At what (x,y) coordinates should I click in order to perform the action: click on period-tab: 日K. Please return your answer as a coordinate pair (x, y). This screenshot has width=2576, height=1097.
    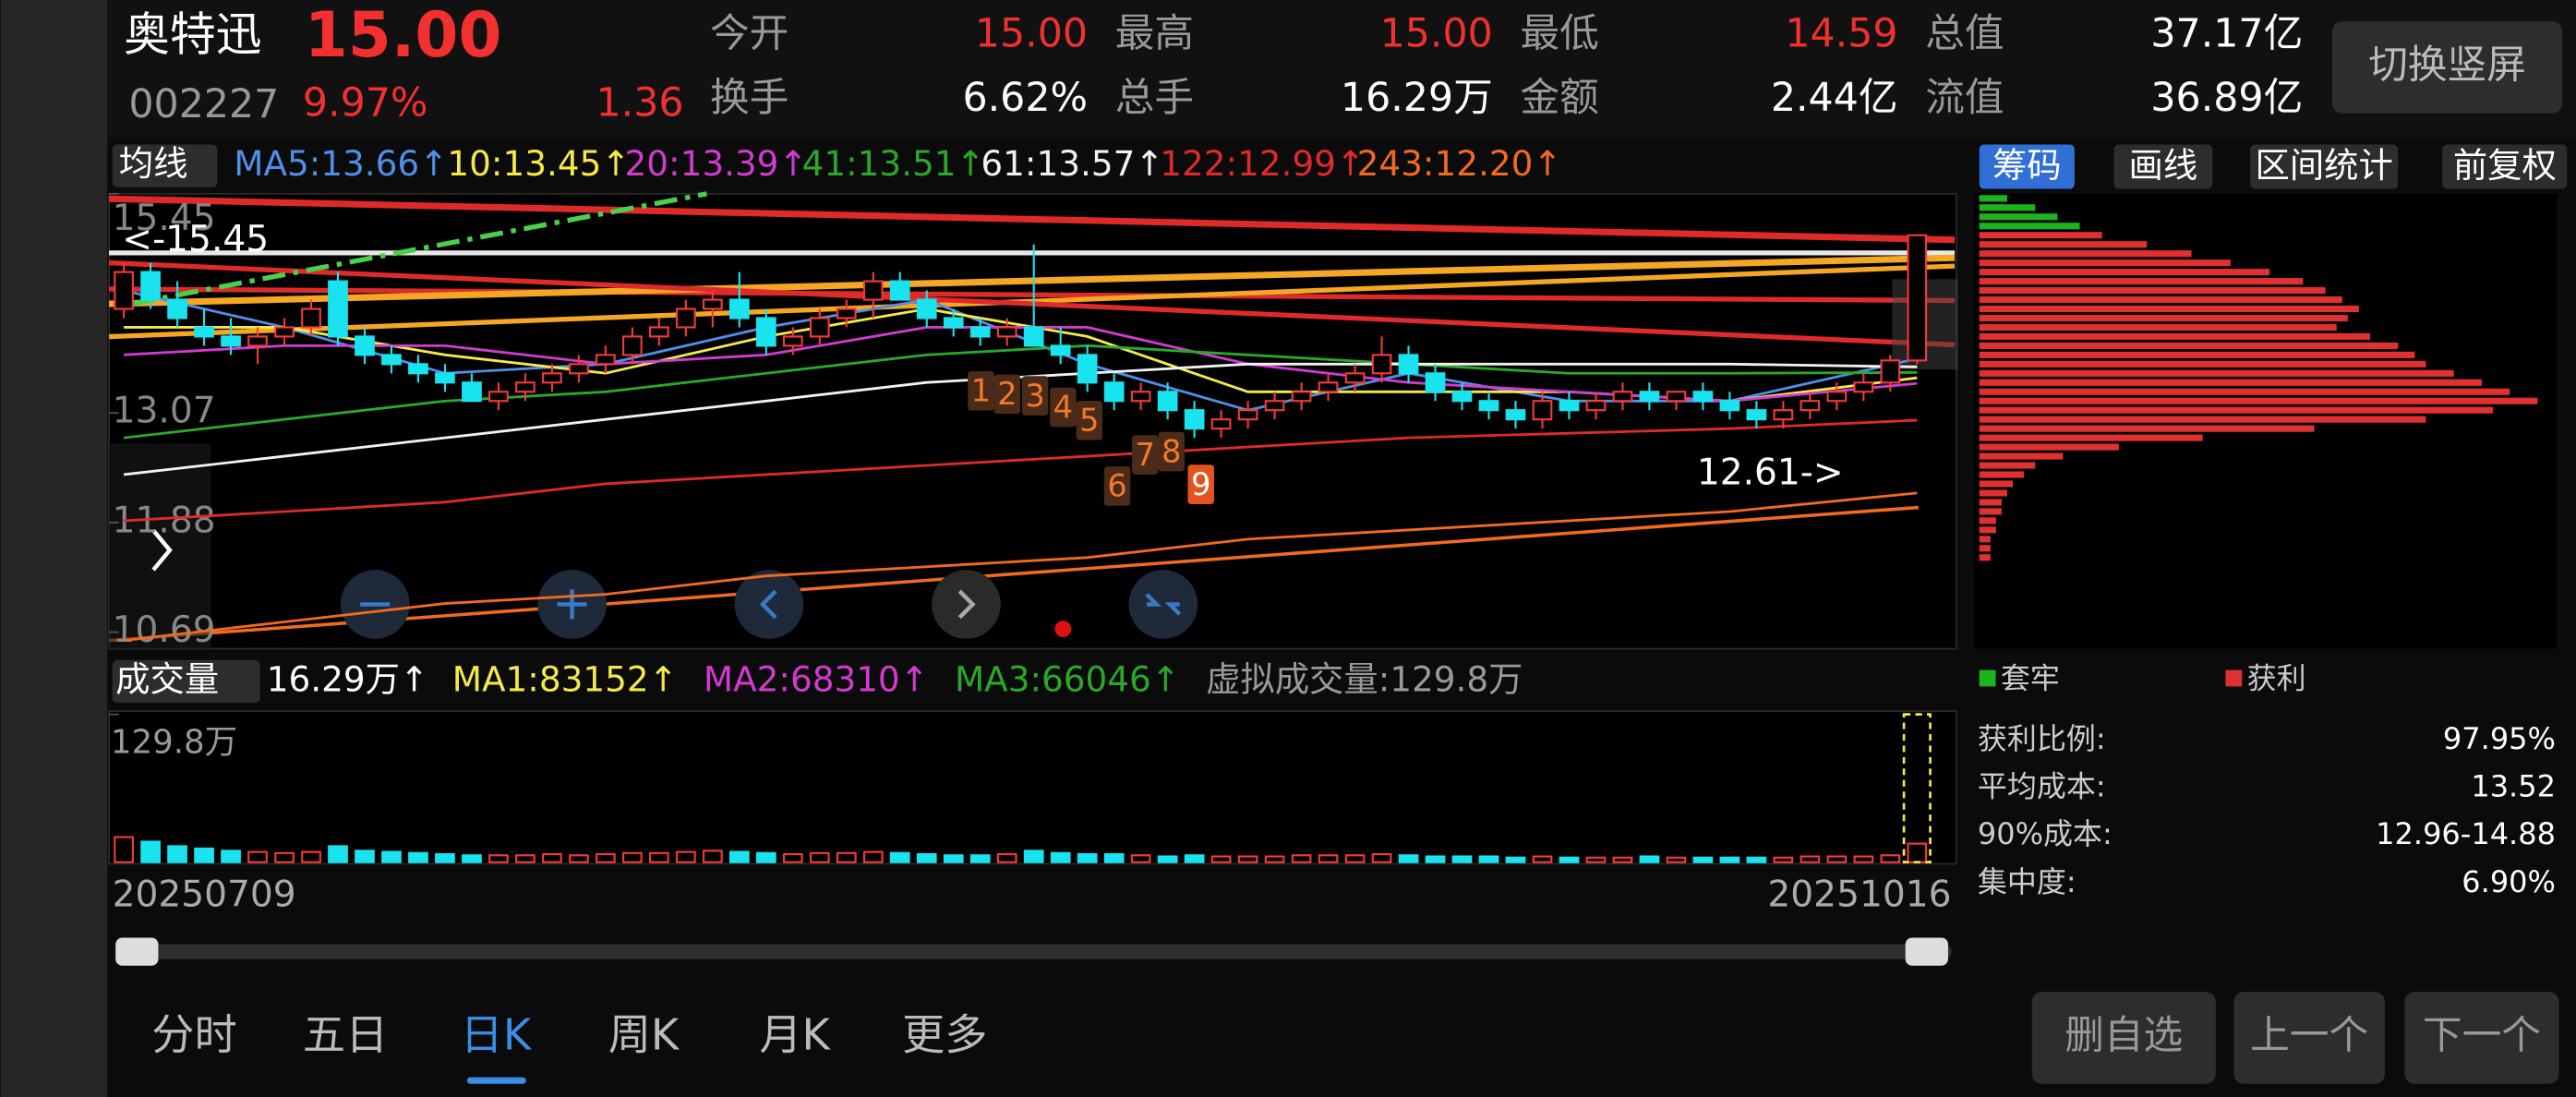
    Looking at the image, I should click on (497, 1034).